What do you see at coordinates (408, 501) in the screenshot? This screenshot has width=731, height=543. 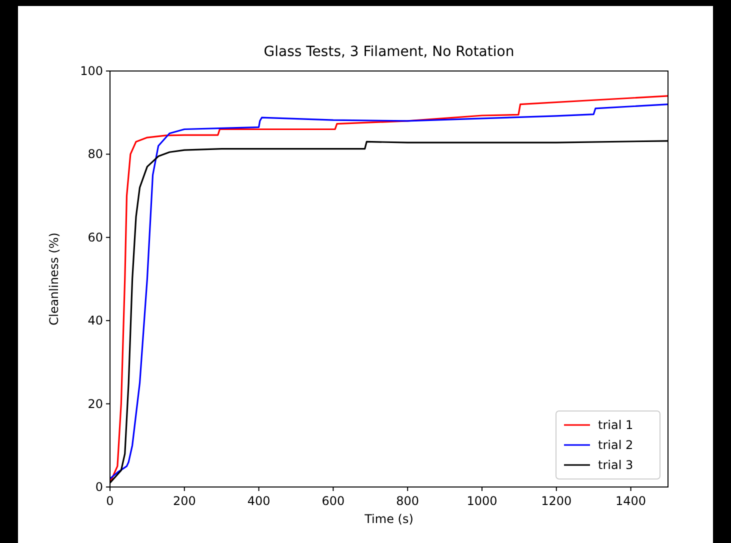 I see `x-tick-label: 800` at bounding box center [408, 501].